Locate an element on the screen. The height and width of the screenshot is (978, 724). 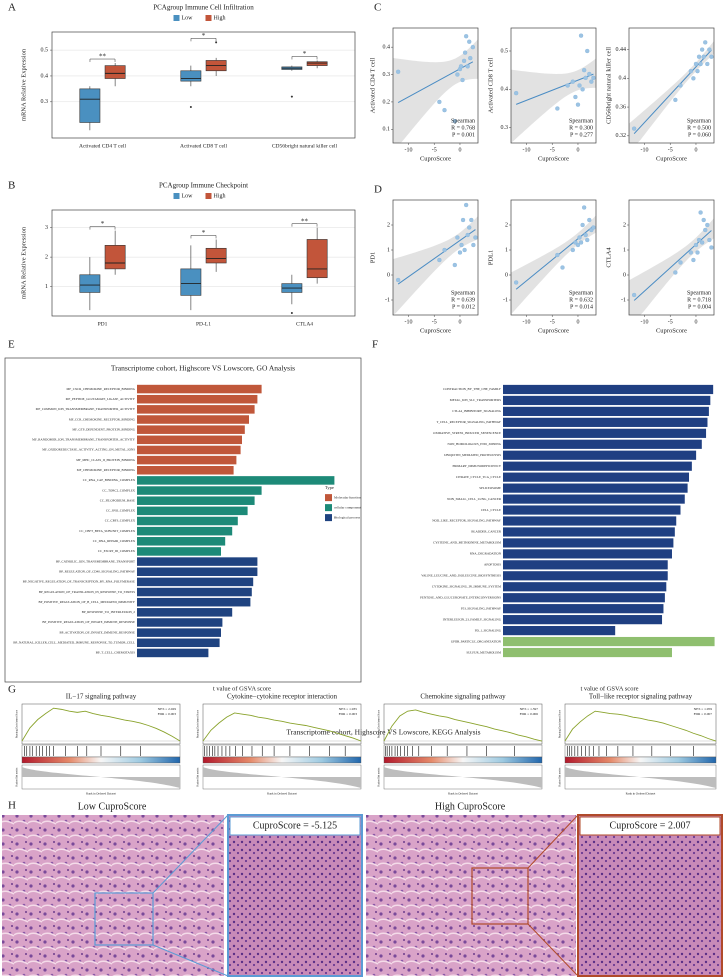
panel-letter: A is located at coordinates (12, 8).